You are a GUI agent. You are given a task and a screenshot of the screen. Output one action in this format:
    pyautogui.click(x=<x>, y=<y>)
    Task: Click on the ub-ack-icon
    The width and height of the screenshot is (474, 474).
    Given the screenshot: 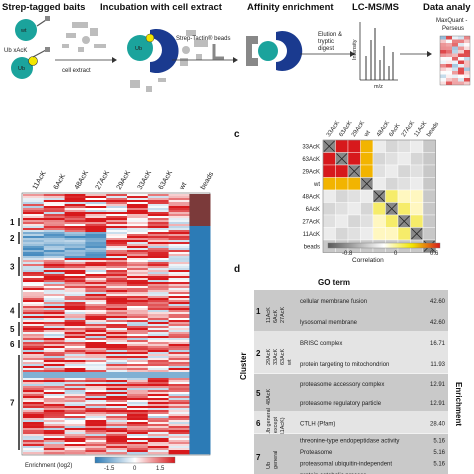 What is the action you would take?
    pyautogui.click(x=22, y=68)
    